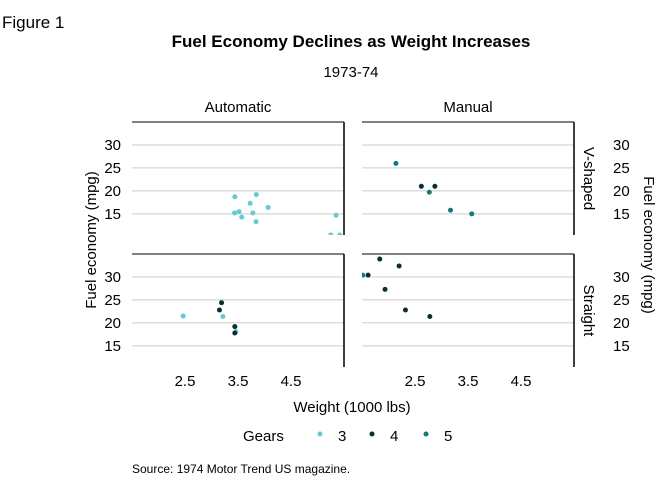 The height and width of the screenshot is (480, 672). Describe the element at coordinates (467, 107) in the screenshot. I see `strip-label-column: Manual` at that location.